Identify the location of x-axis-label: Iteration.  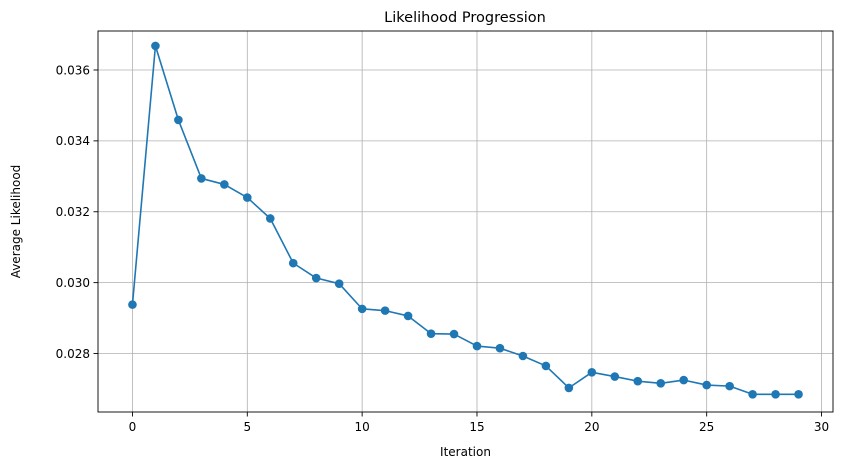
(465, 452).